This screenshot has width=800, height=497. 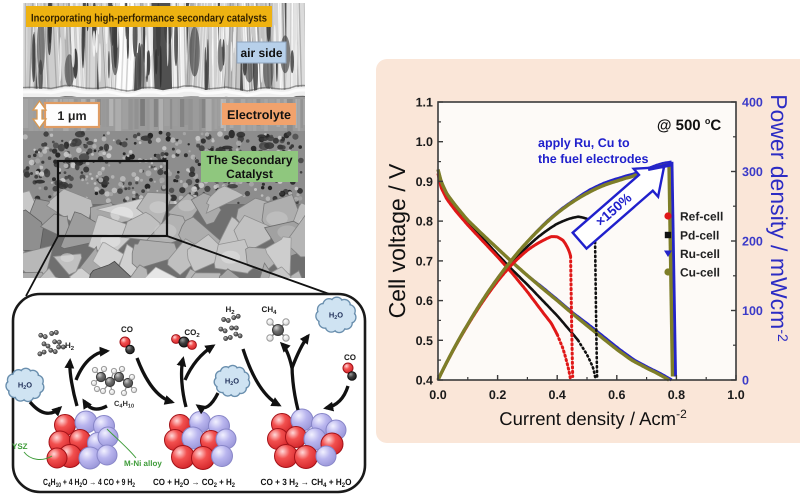 What do you see at coordinates (752, 311) in the screenshot?
I see `svg-text: 100` at bounding box center [752, 311].